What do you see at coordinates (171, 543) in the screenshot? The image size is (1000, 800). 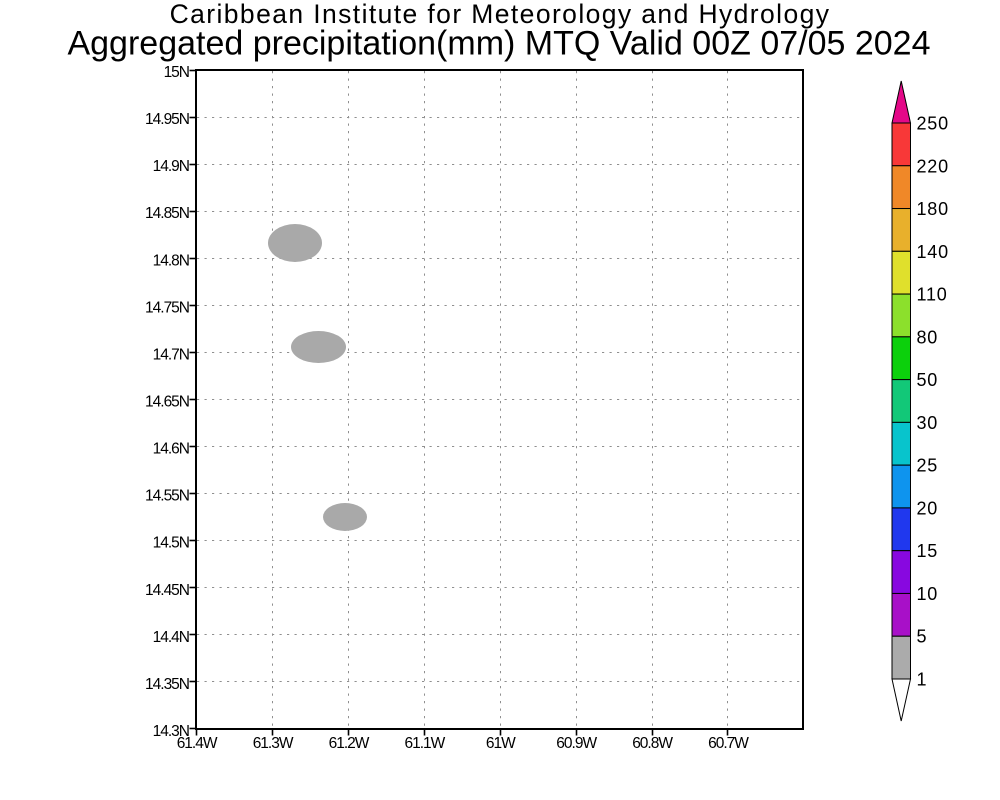 I see `svg-text: 14.5N` at bounding box center [171, 543].